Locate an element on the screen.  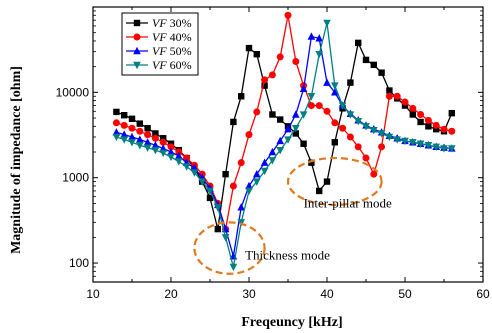
legend-label: VF 60% is located at coordinates (172, 65).